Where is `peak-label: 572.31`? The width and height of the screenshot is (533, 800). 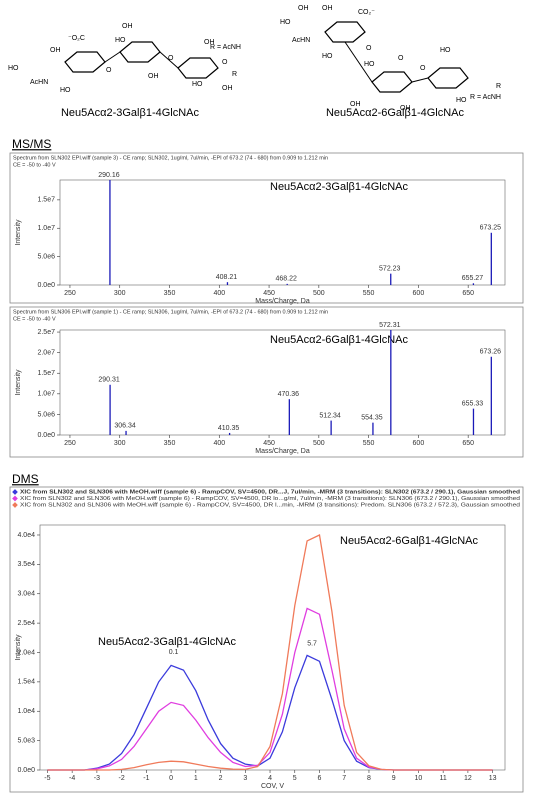 peak-label: 572.31 is located at coordinates (390, 325).